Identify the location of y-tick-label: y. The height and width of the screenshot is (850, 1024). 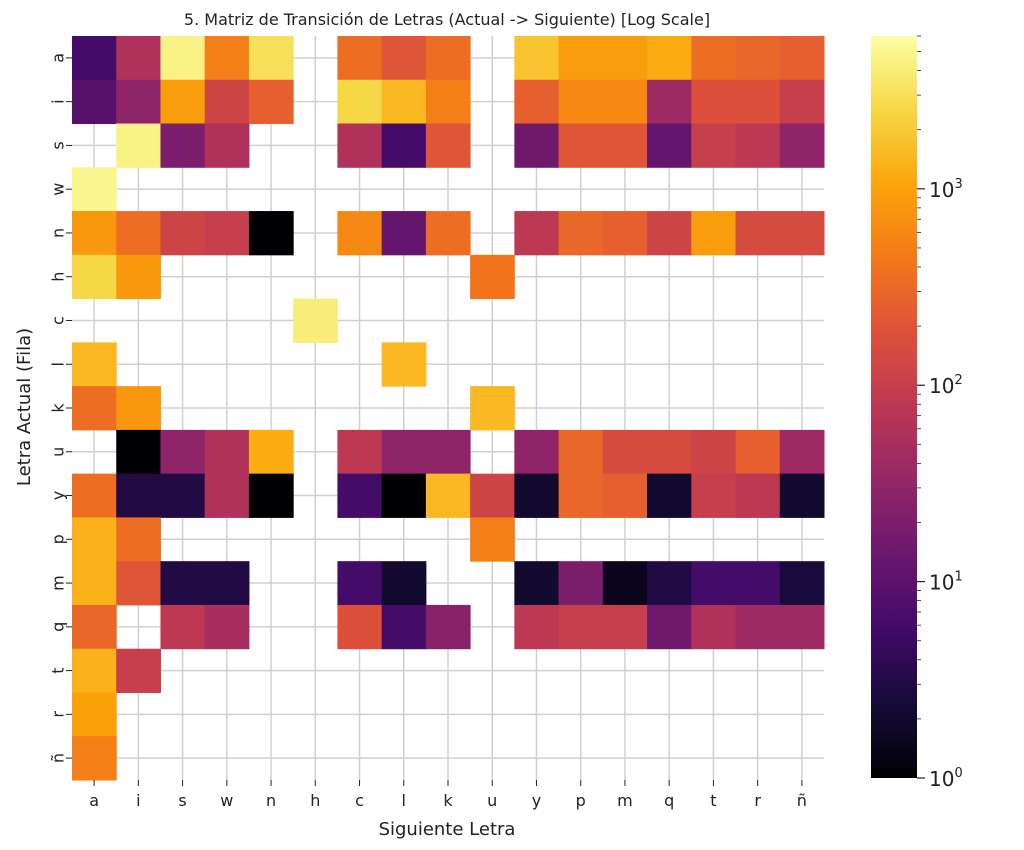
(58, 495).